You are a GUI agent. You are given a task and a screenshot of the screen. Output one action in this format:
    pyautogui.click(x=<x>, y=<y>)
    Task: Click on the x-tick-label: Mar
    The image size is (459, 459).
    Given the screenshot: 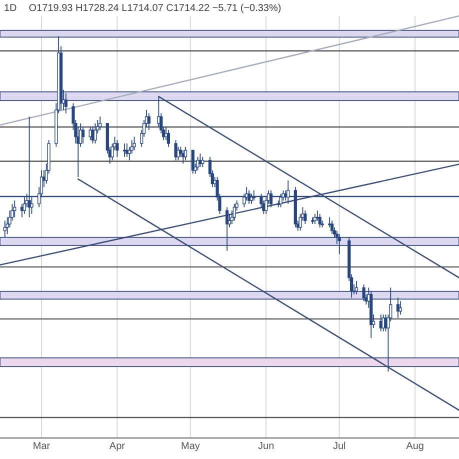 What is the action you would take?
    pyautogui.click(x=41, y=446)
    